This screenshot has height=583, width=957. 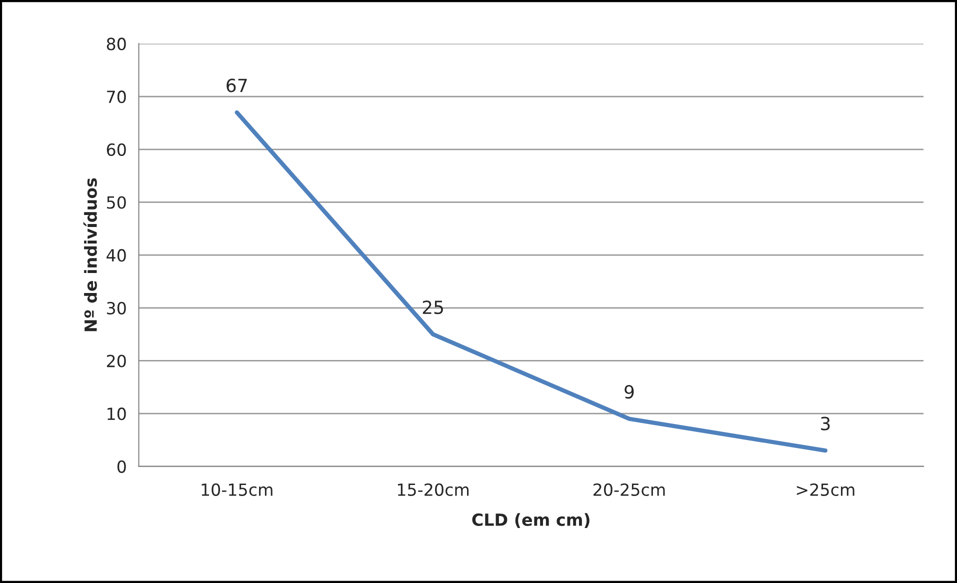 What do you see at coordinates (116, 149) in the screenshot?
I see `y-tick-label: 60` at bounding box center [116, 149].